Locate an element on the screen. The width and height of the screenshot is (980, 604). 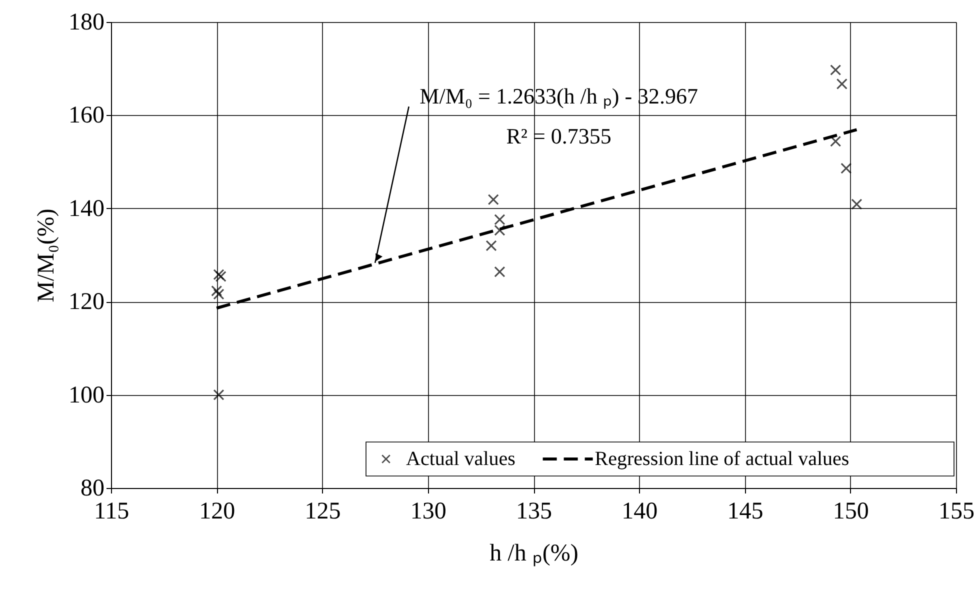
y-tick-label: 100 is located at coordinates (86, 395).